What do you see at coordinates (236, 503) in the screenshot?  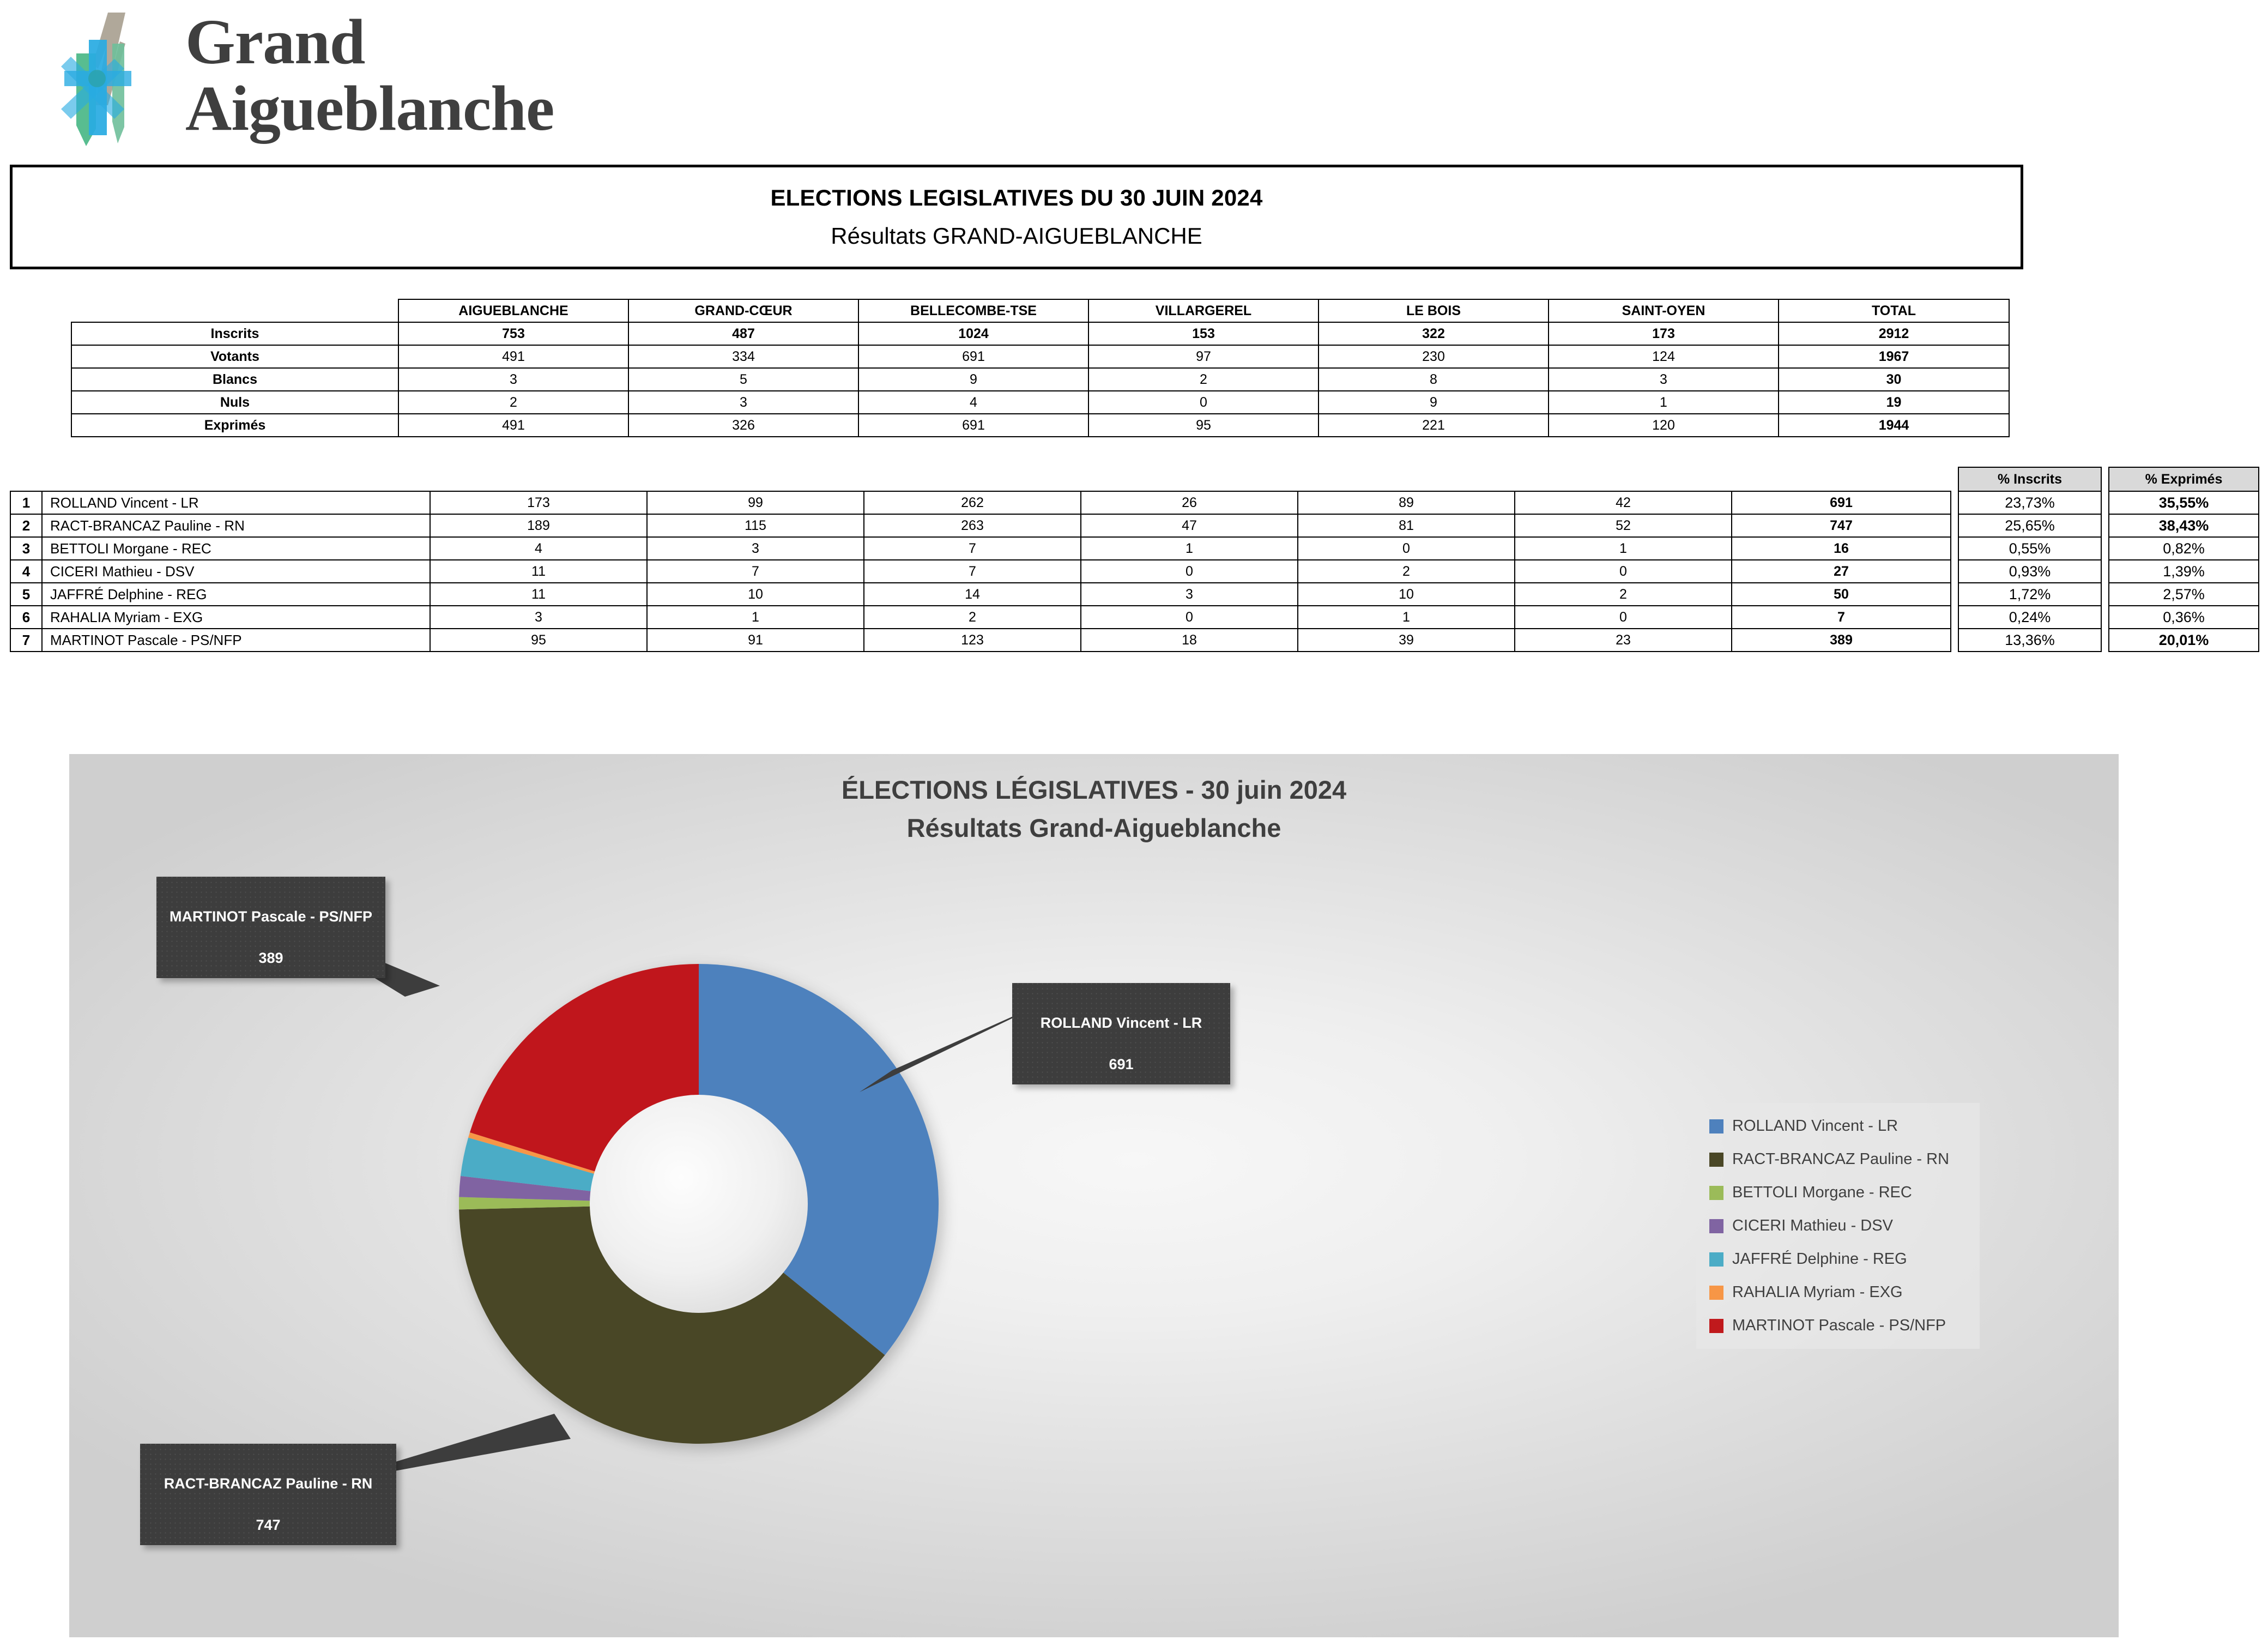 I see `candidate-name: ROLLAND Vincent - LR` at bounding box center [236, 503].